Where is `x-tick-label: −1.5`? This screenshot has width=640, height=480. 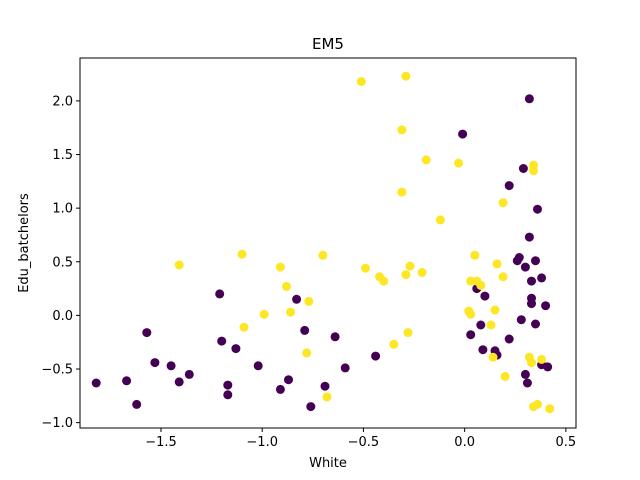
x-tick-label: −1.5 is located at coordinates (161, 442).